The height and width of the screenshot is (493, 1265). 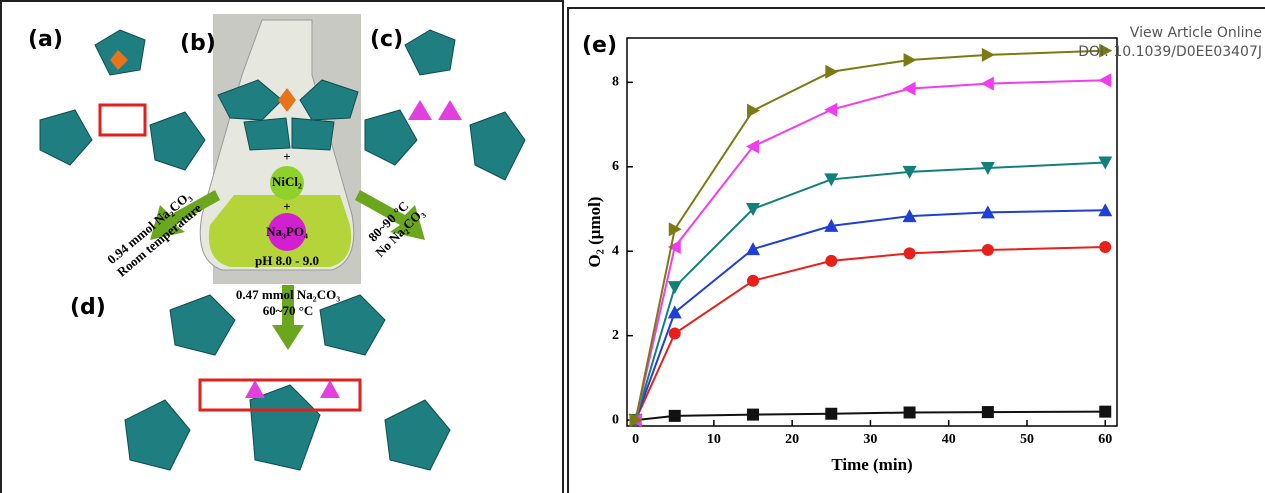 I want to click on x-tick-label: 60, so click(x=1105, y=439).